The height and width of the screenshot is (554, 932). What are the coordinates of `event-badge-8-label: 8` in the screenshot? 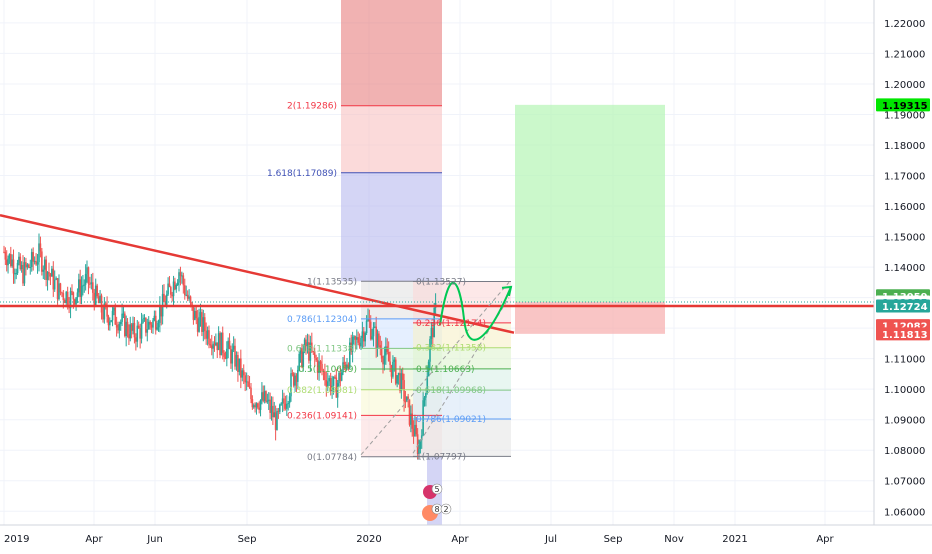 It's located at (436, 509).